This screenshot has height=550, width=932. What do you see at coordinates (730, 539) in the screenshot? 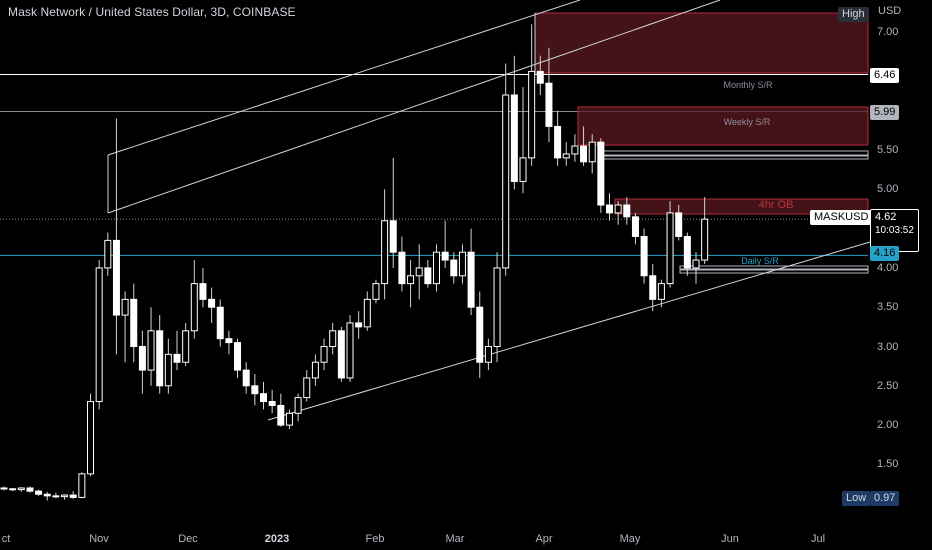
I see `x-tick-label: Jun` at bounding box center [730, 539].